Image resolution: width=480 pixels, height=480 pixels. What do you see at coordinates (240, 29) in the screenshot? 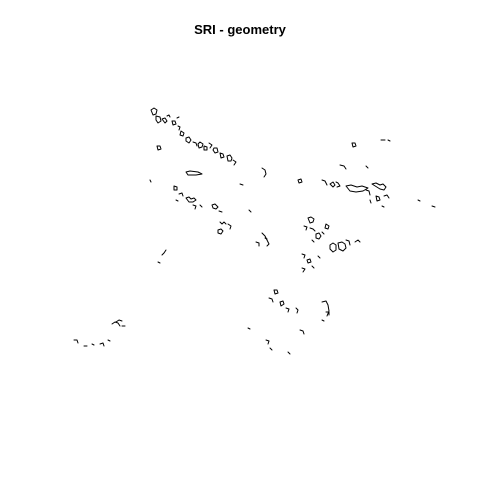
I see `plot-title: SRI - geometry` at bounding box center [240, 29].